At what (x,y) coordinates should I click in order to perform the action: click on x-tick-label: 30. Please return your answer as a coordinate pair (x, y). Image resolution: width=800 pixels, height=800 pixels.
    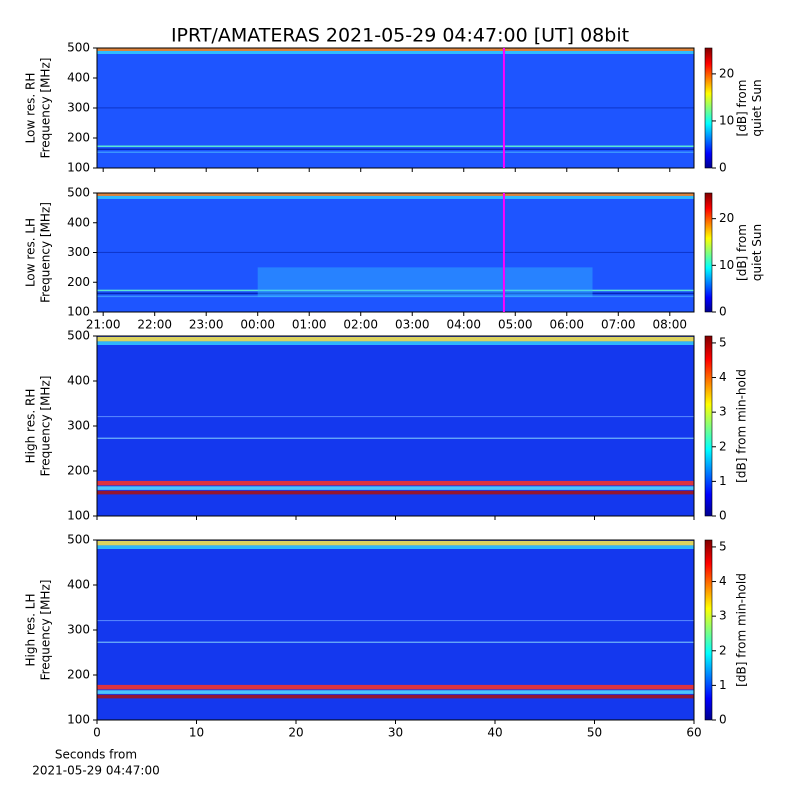
    Looking at the image, I should click on (395, 733).